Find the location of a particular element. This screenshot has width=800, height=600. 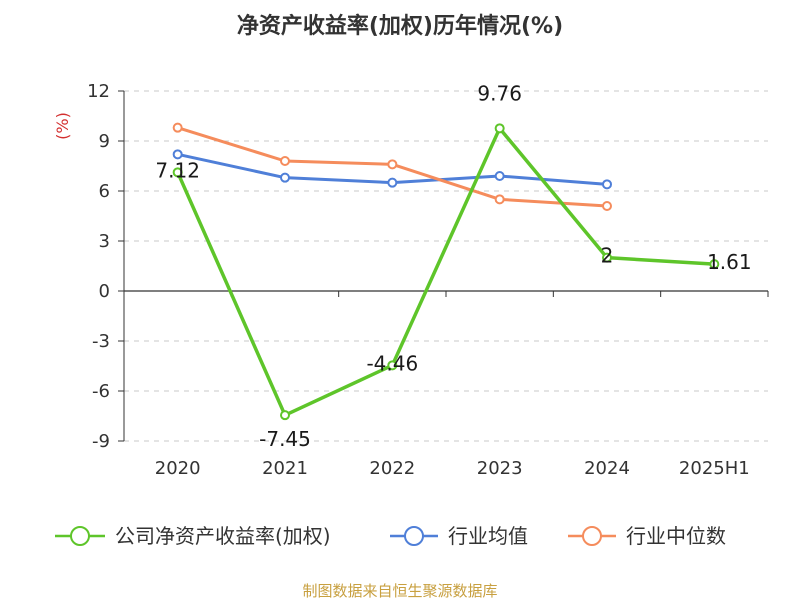

y-tick-label: 0 is located at coordinates (104, 291).